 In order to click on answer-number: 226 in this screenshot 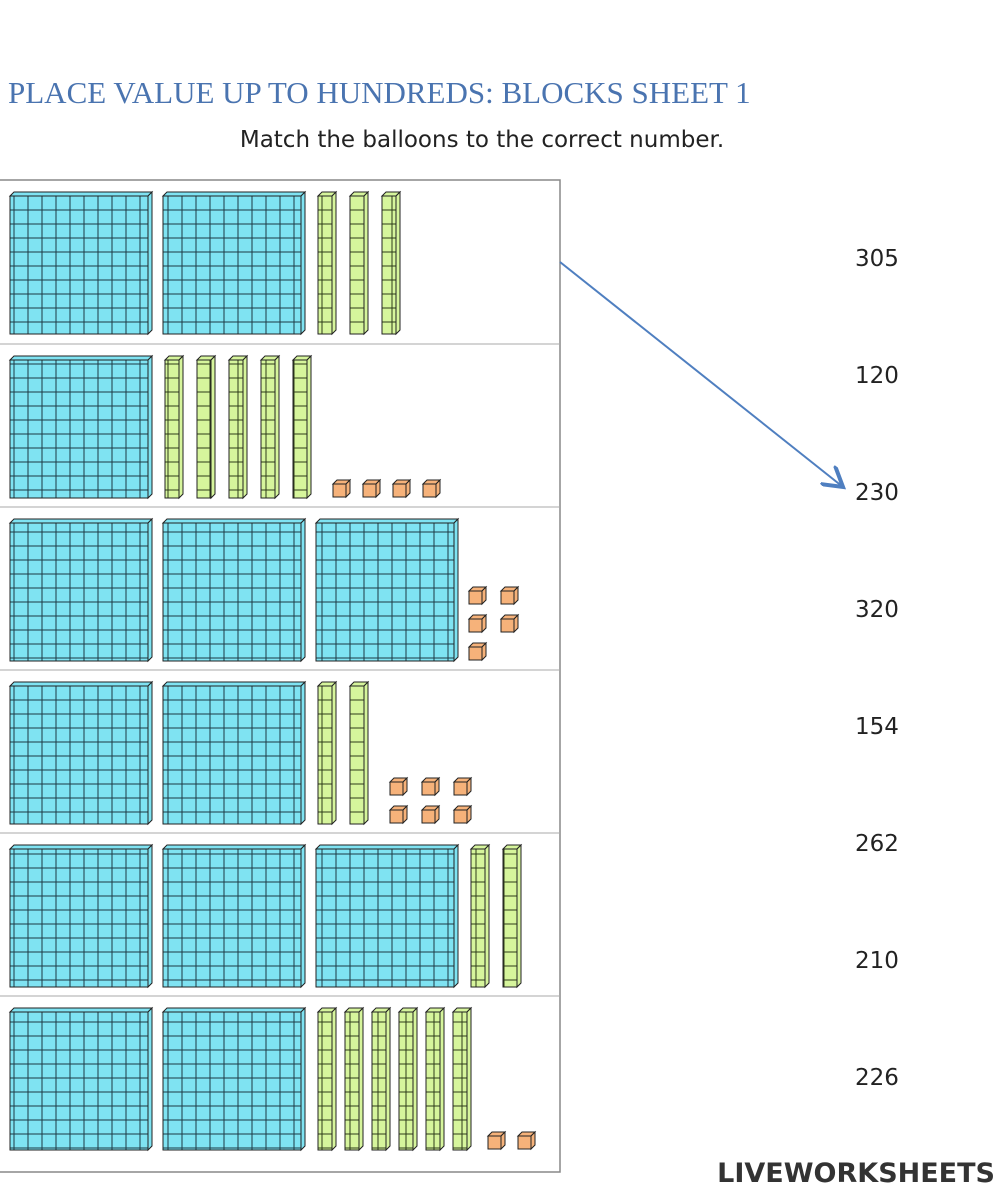, I will do `click(877, 1078)`.